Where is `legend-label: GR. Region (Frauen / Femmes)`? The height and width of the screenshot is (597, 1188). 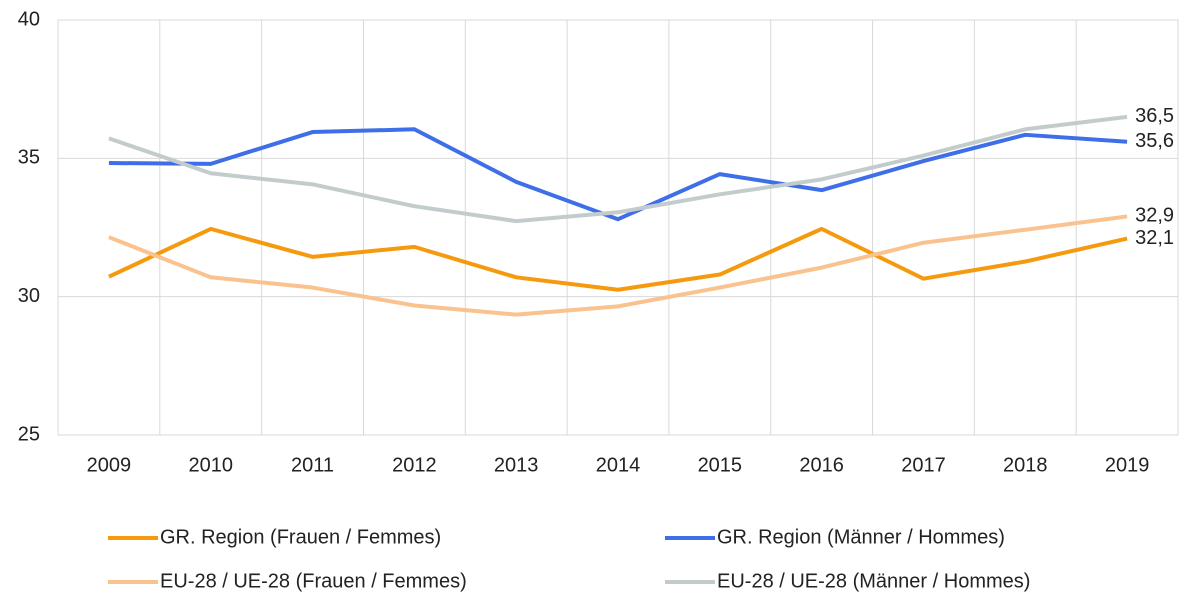 legend-label: GR. Region (Frauen / Femmes) is located at coordinates (300, 537).